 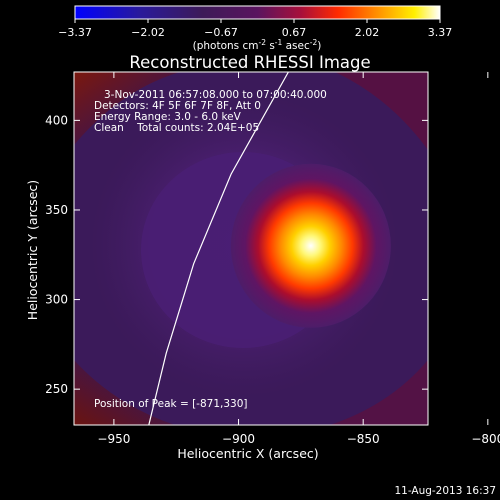 I want to click on annotation-clean-counts: Clean Total counts: 2.04E+05, so click(x=176, y=128).